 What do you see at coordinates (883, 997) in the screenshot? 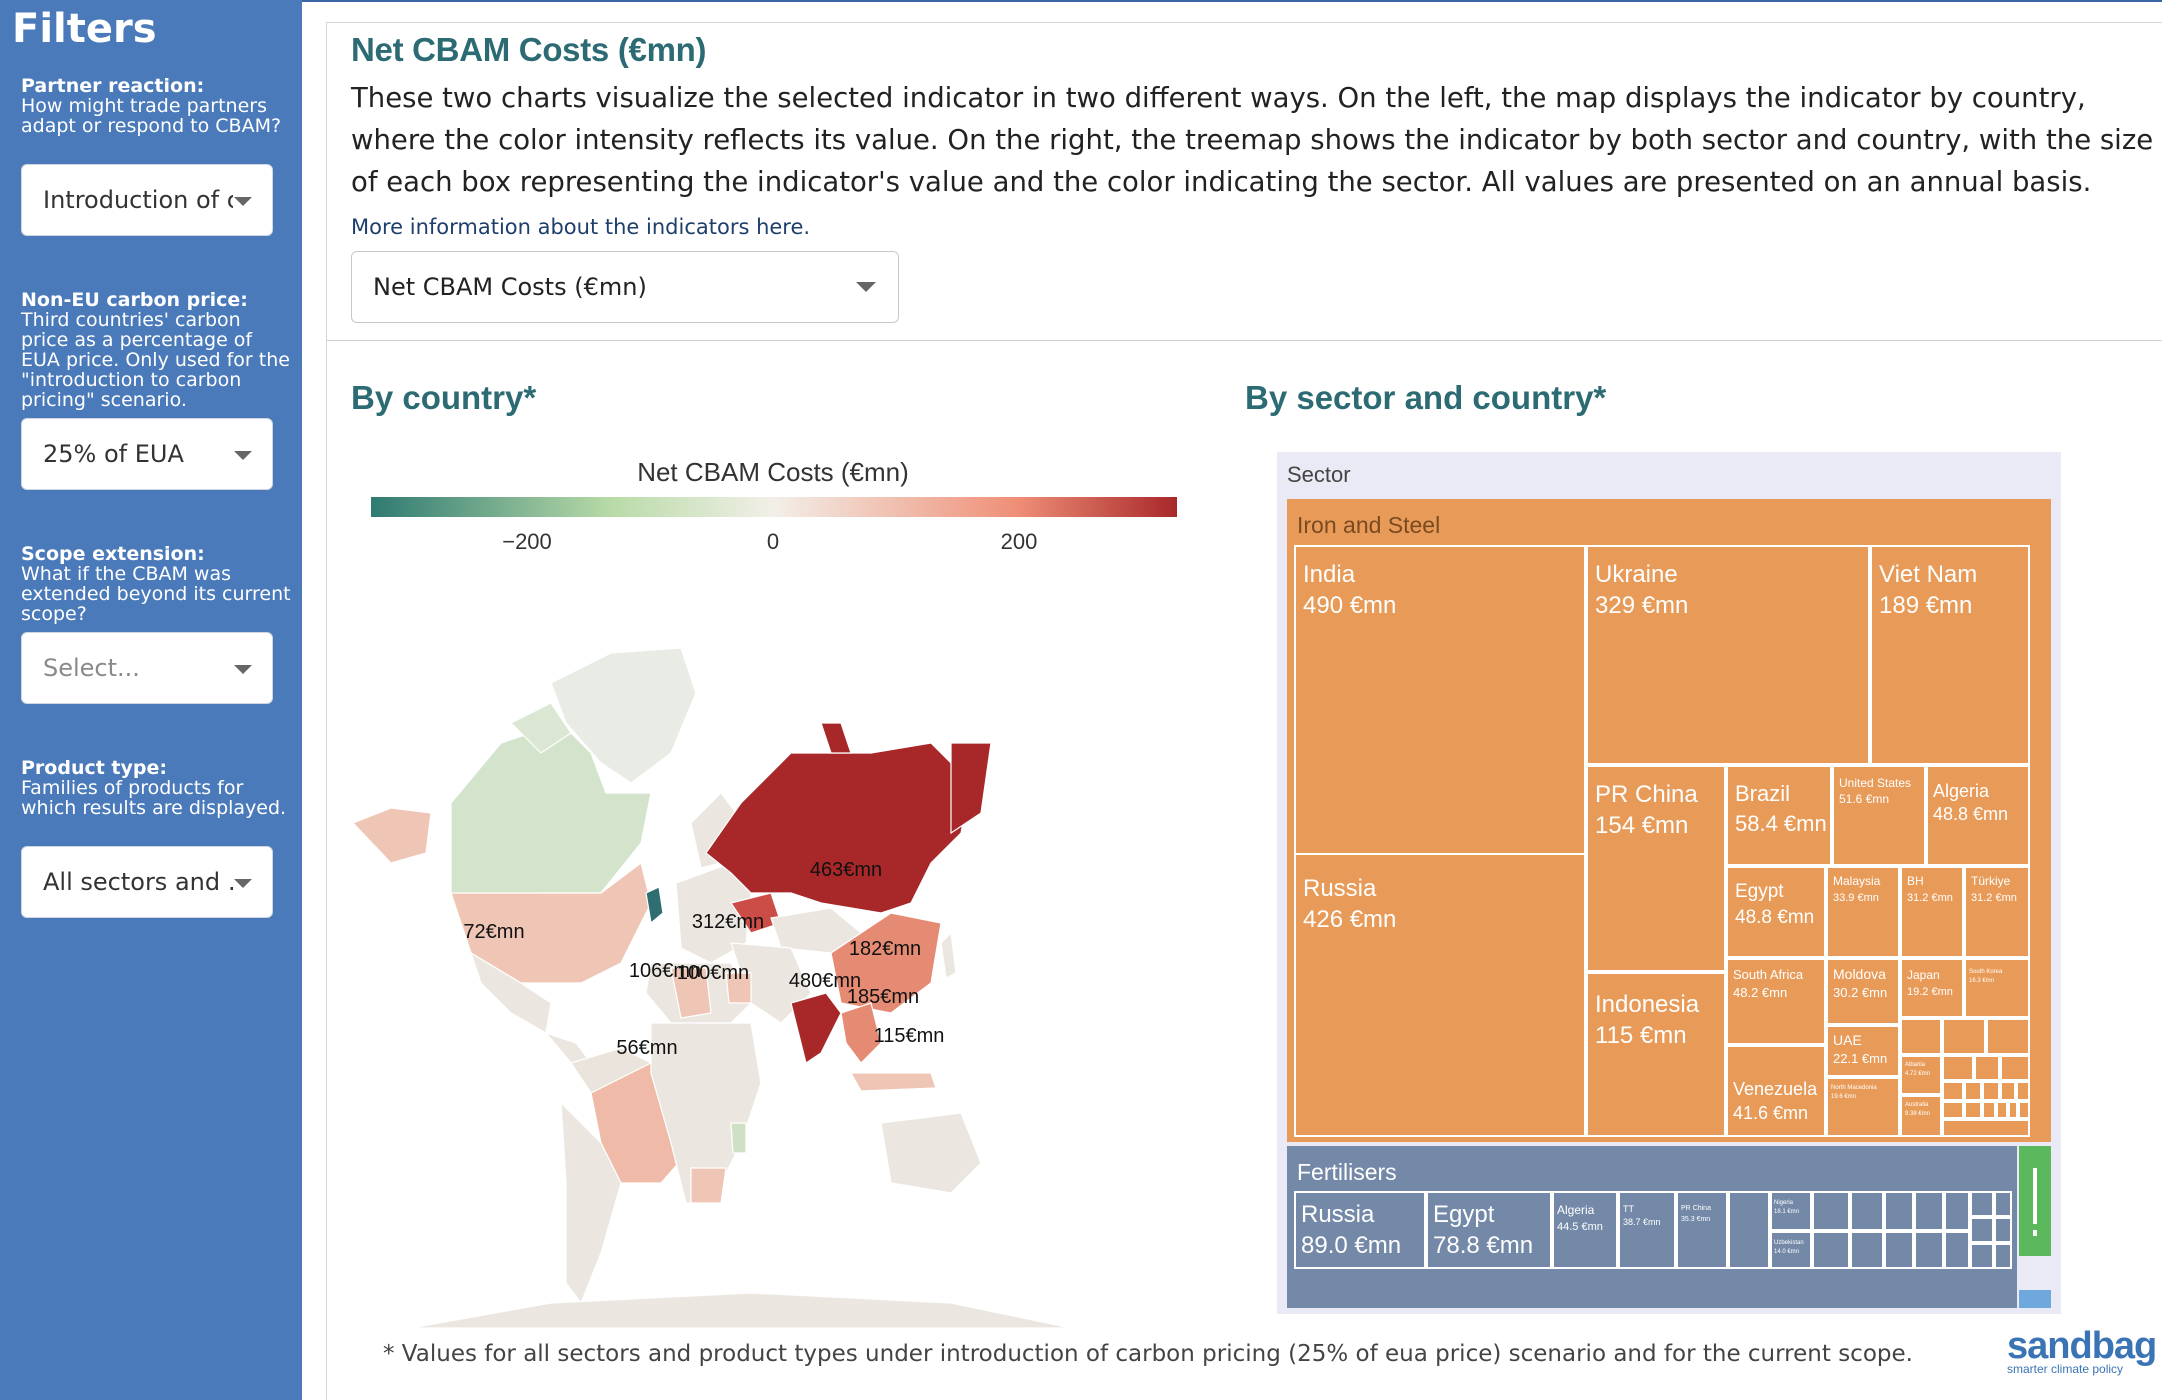
I see `map-label: 185€mn` at bounding box center [883, 997].